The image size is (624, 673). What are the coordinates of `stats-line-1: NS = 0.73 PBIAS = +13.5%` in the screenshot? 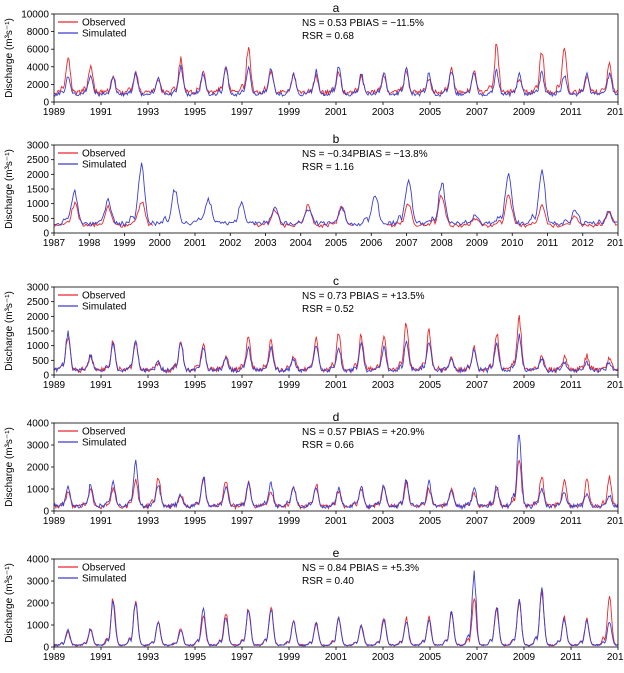 It's located at (363, 296).